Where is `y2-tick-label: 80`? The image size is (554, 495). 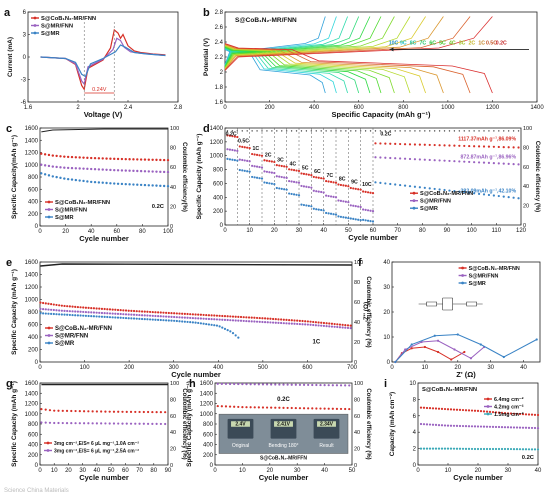
y2-tick-label: 80 is located at coordinates (357, 400).